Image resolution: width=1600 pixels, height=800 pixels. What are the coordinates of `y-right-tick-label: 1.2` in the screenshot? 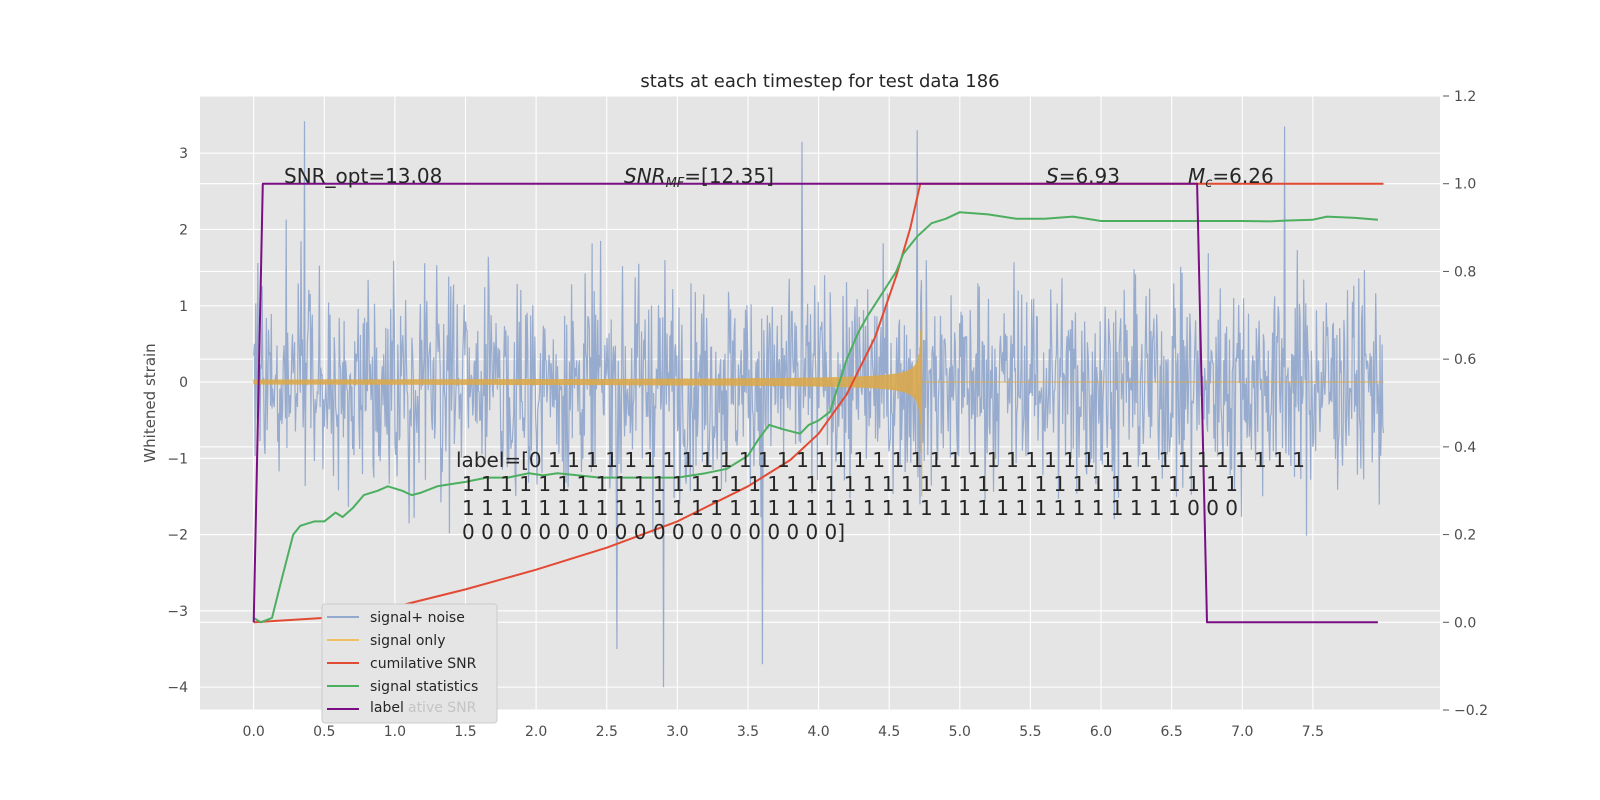 It's located at (1465, 97).